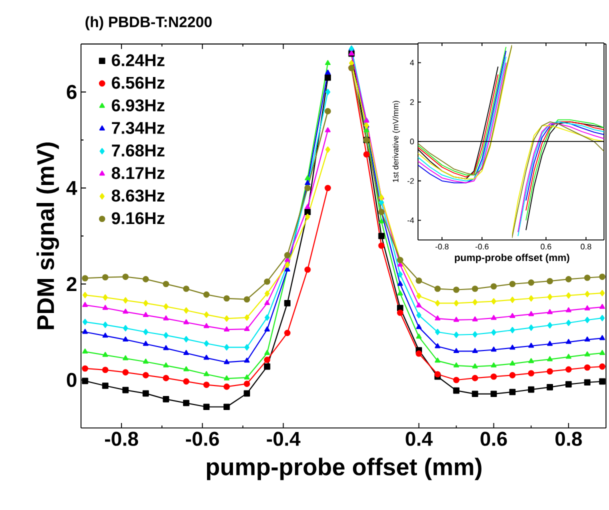 This screenshot has height=510, width=609. I want to click on y-axis-title: PDM signal (mV), so click(47, 236).